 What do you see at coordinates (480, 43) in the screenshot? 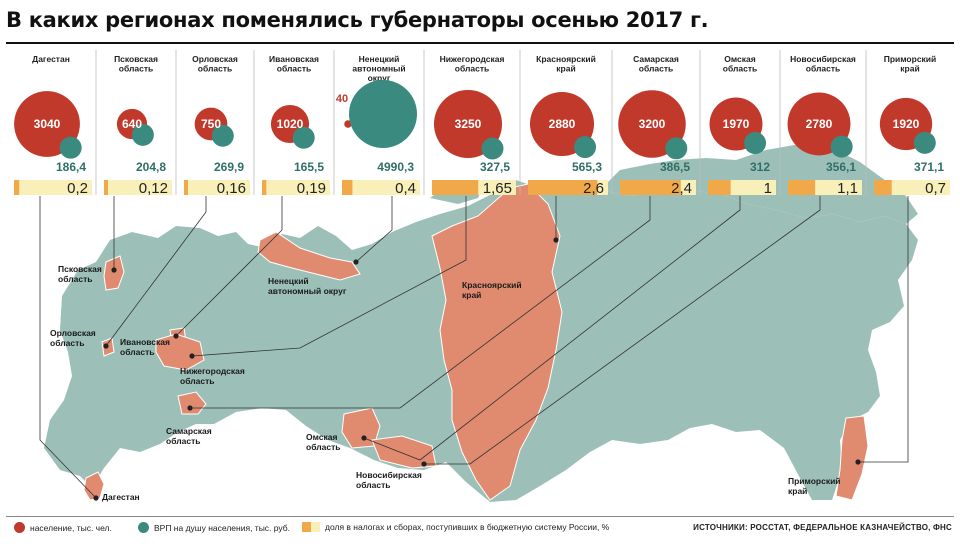
I see `title-rule` at bounding box center [480, 43].